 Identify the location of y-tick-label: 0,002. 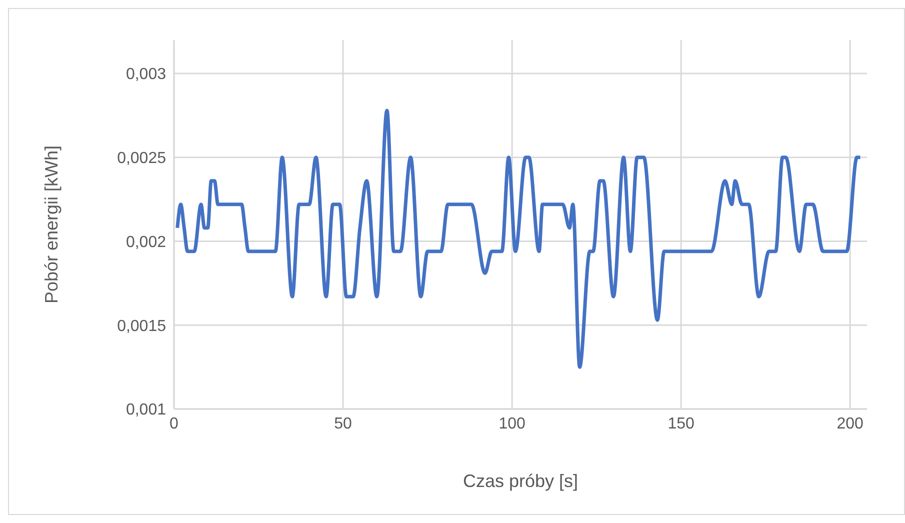
(146, 242).